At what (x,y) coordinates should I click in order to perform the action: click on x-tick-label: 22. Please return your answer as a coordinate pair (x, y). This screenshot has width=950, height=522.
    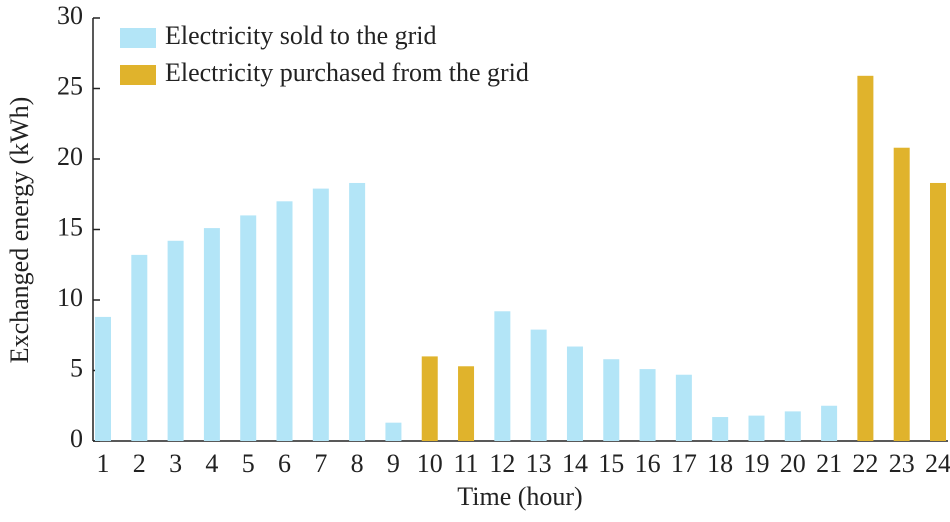
    Looking at the image, I should click on (865, 463).